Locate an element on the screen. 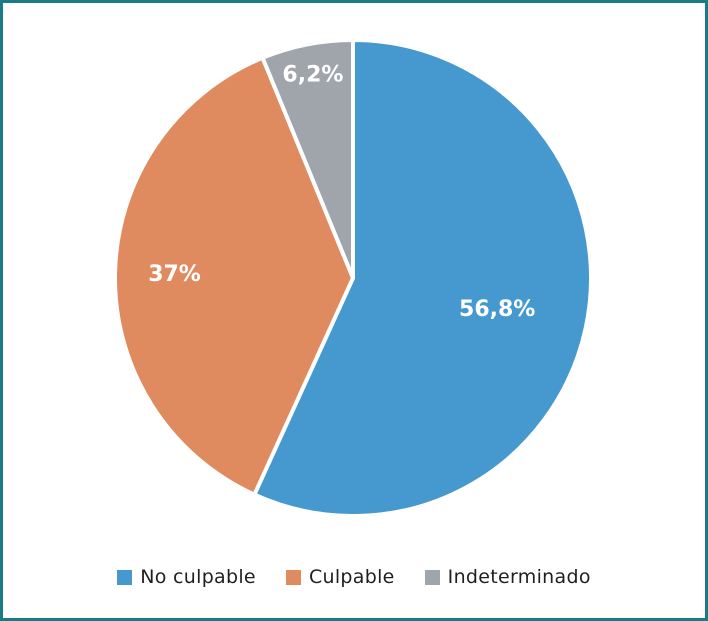 This screenshot has width=708, height=621. pie-slice-indeterminado is located at coordinates (307, 159).